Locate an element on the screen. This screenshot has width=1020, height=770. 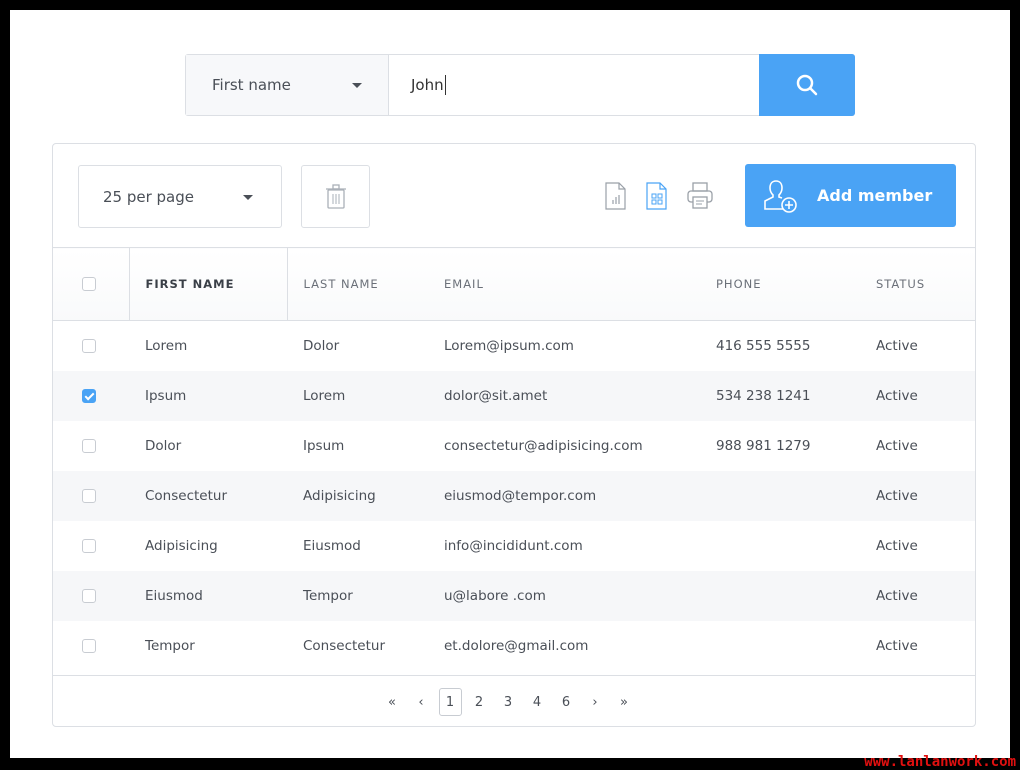
last-name-cell: Tempor is located at coordinates (365, 595).